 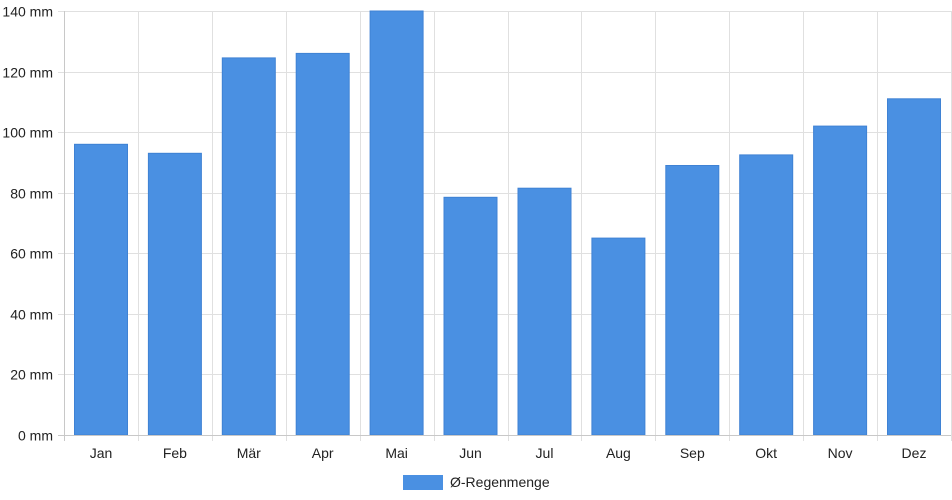 What do you see at coordinates (31, 194) in the screenshot?
I see `y-tick-label: 80 mm` at bounding box center [31, 194].